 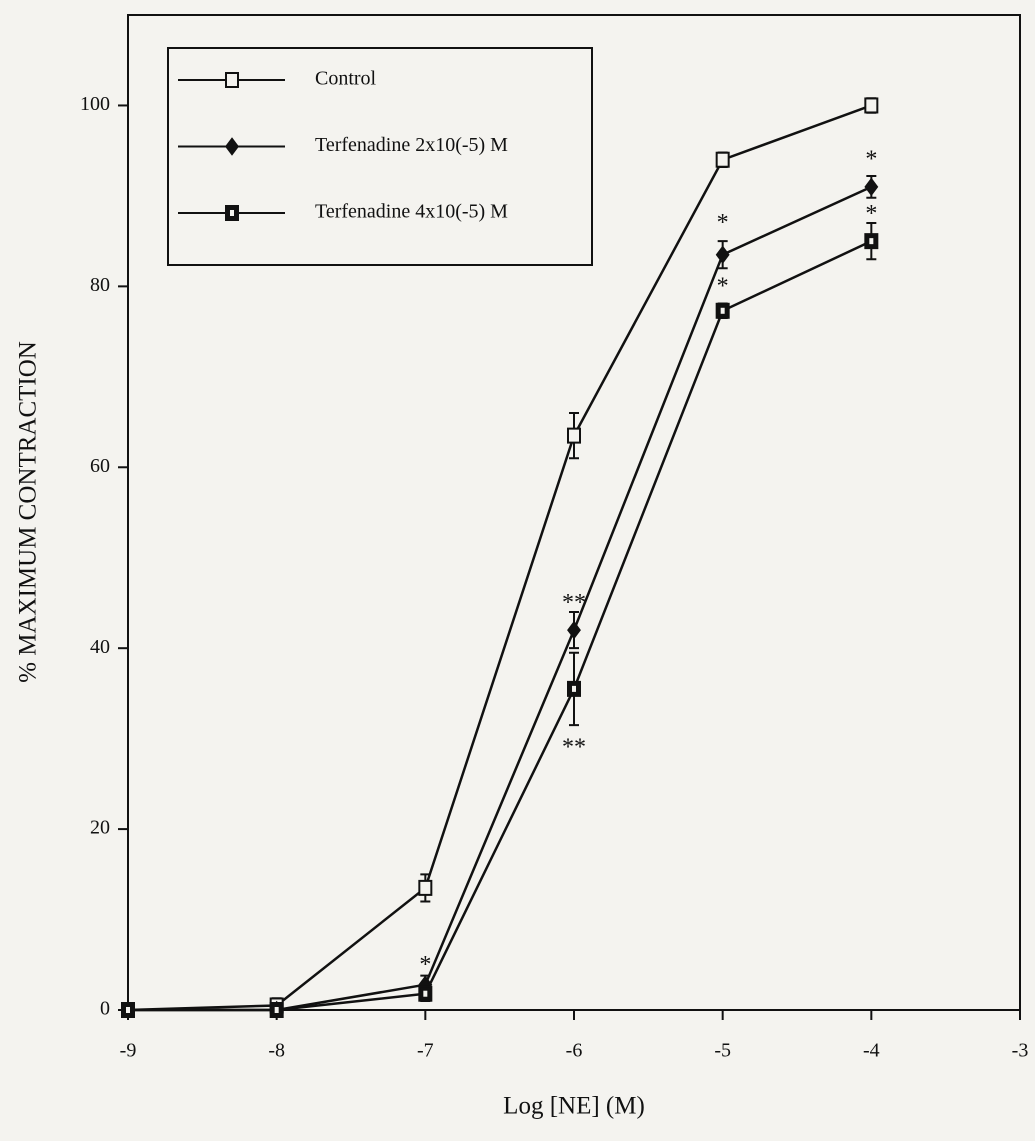 I want to click on y-tick-label: 0, so click(x=105, y=1009).